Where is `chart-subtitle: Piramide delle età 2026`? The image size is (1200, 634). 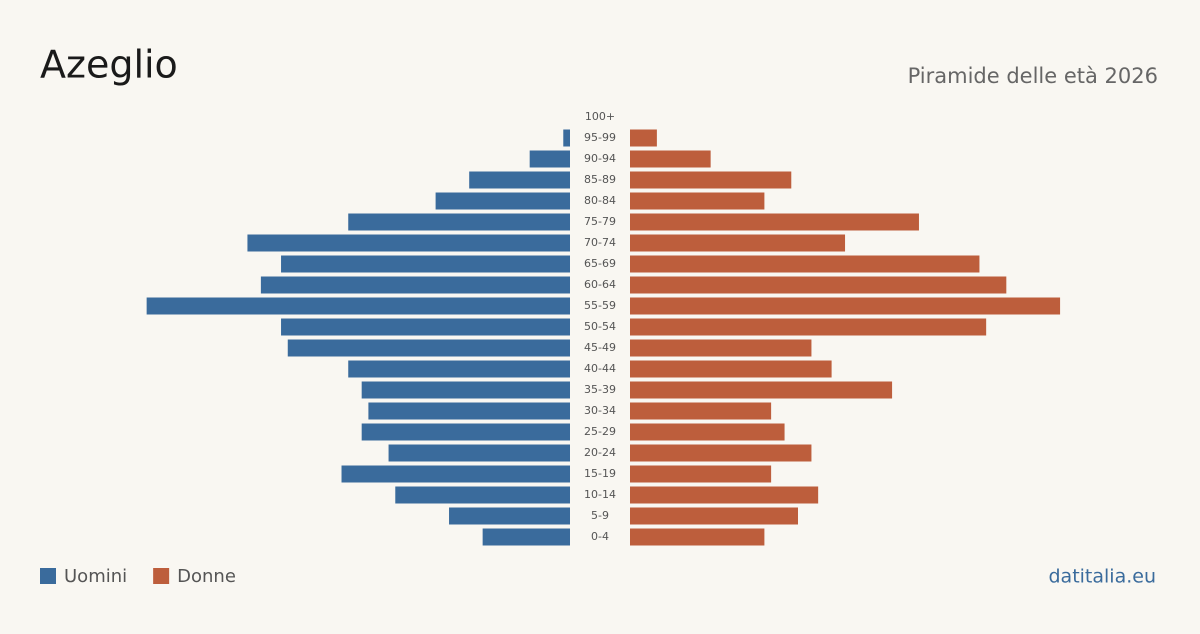
chart-subtitle: Piramide delle età 2026 is located at coordinates (1033, 76).